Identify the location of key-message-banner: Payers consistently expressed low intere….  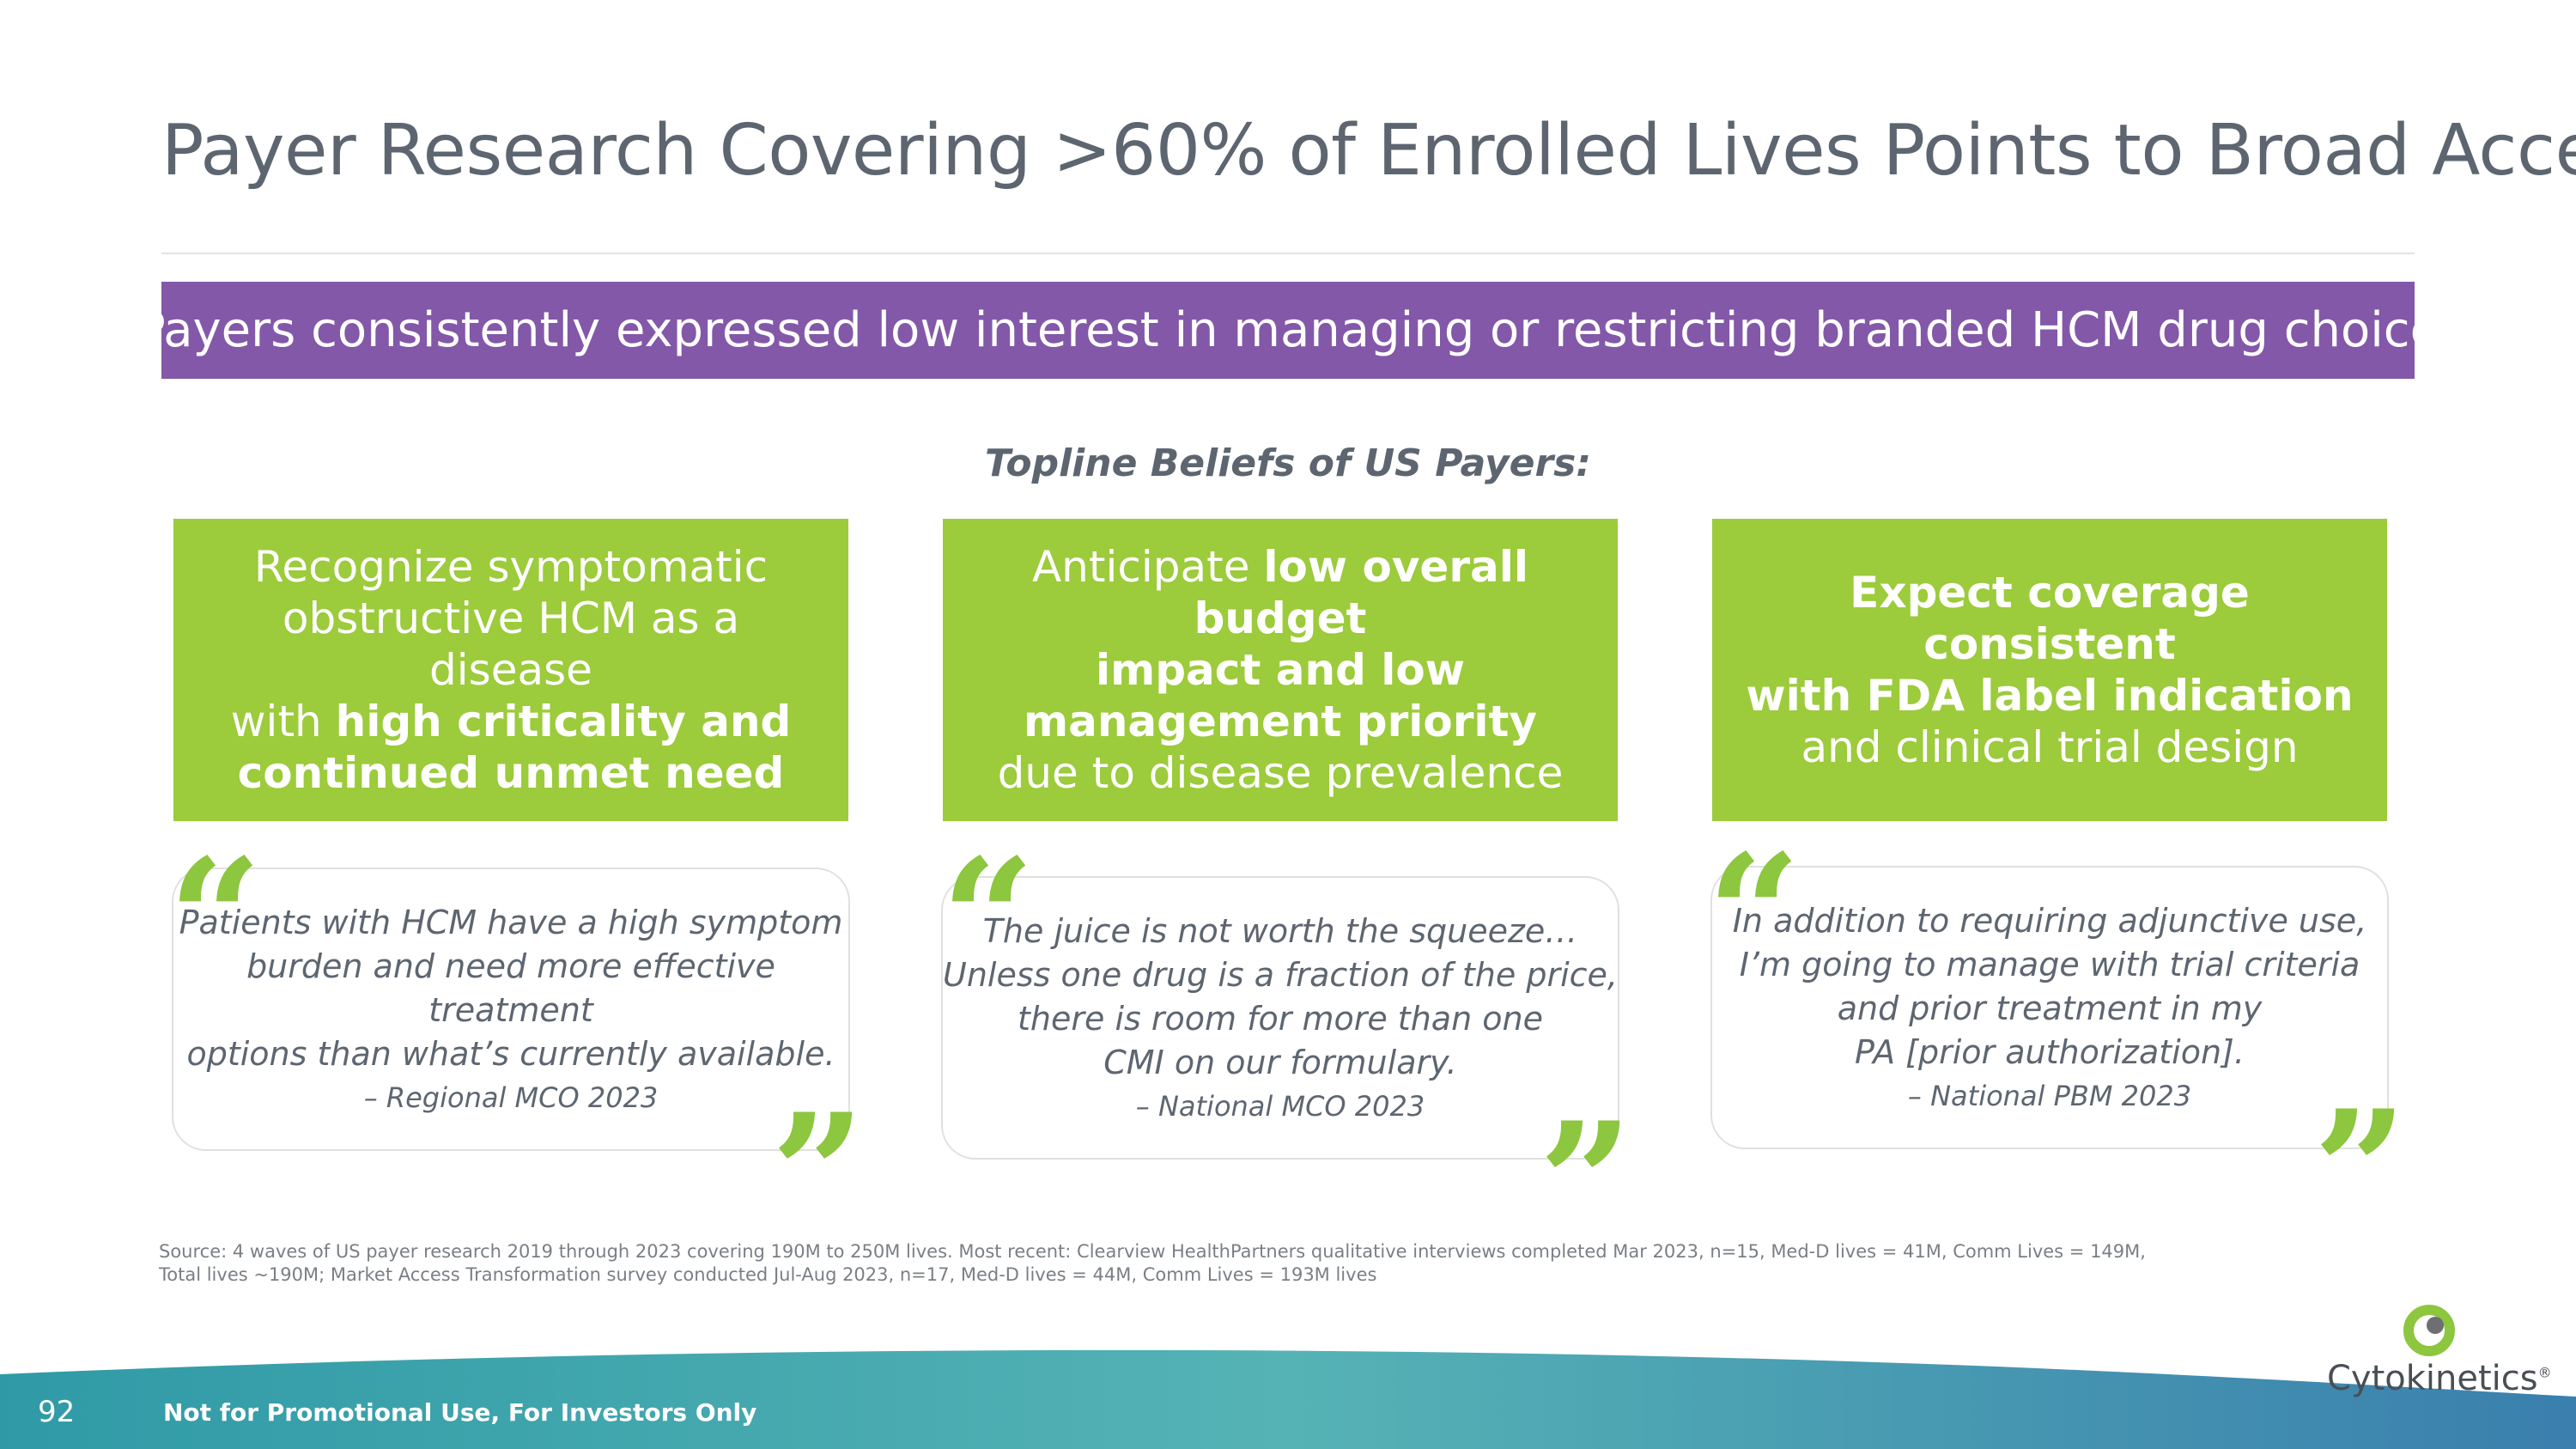
(1288, 330).